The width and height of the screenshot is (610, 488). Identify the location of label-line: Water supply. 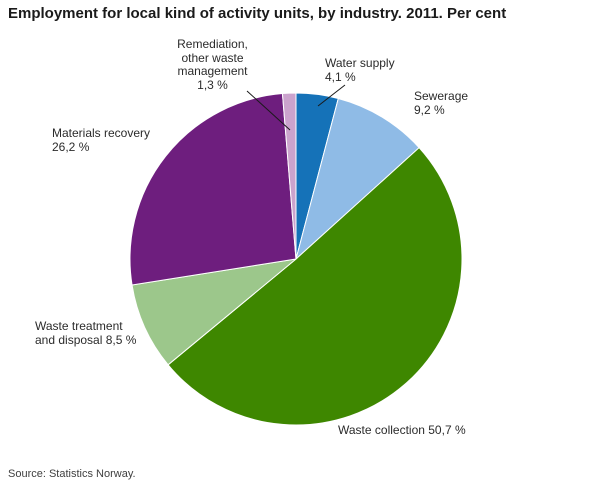
(360, 63).